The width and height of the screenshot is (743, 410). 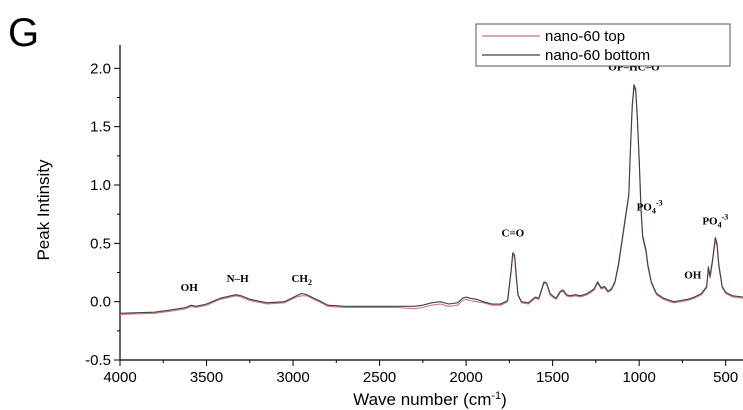 I want to click on legend-entry-top: nano-60 top, so click(x=585, y=36).